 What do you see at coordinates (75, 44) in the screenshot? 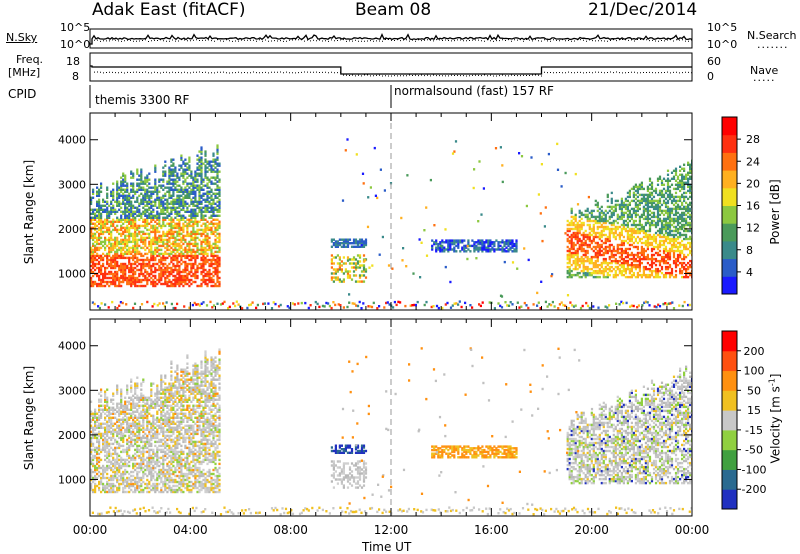
I see `nsky-tick-bottom: 10^0` at bounding box center [75, 44].